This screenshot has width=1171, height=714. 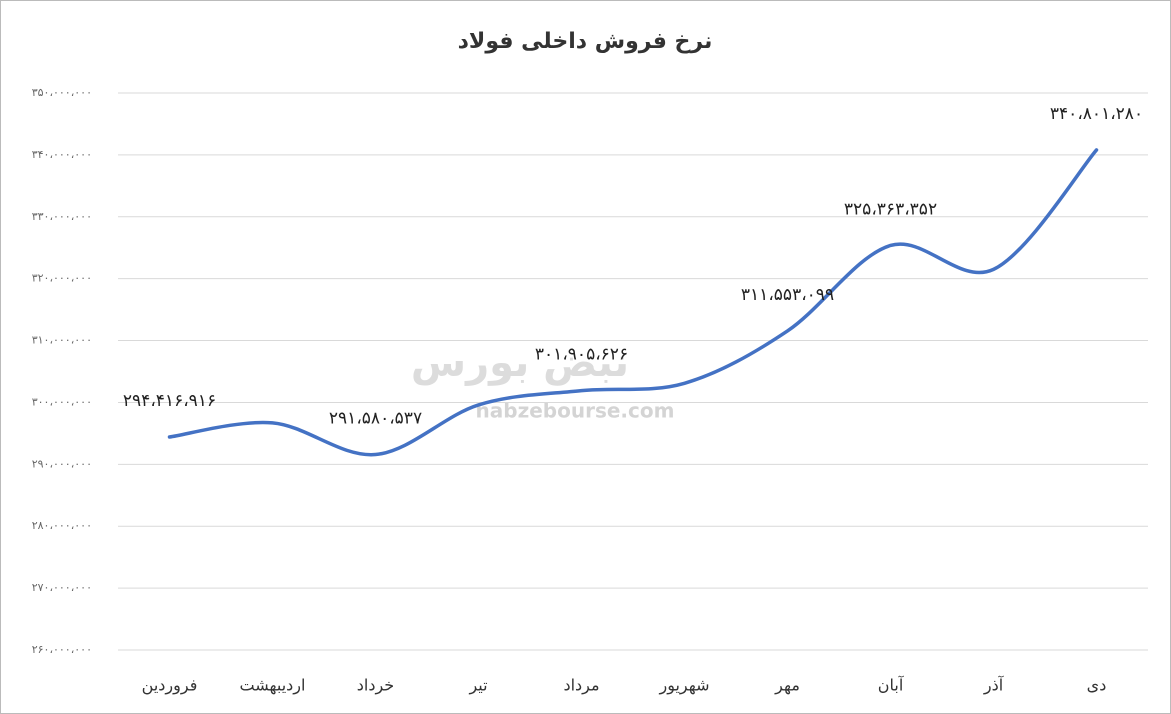 I want to click on y-tick-label: ۳۲۰،۰۰۰،۰۰۰, so click(x=62, y=278).